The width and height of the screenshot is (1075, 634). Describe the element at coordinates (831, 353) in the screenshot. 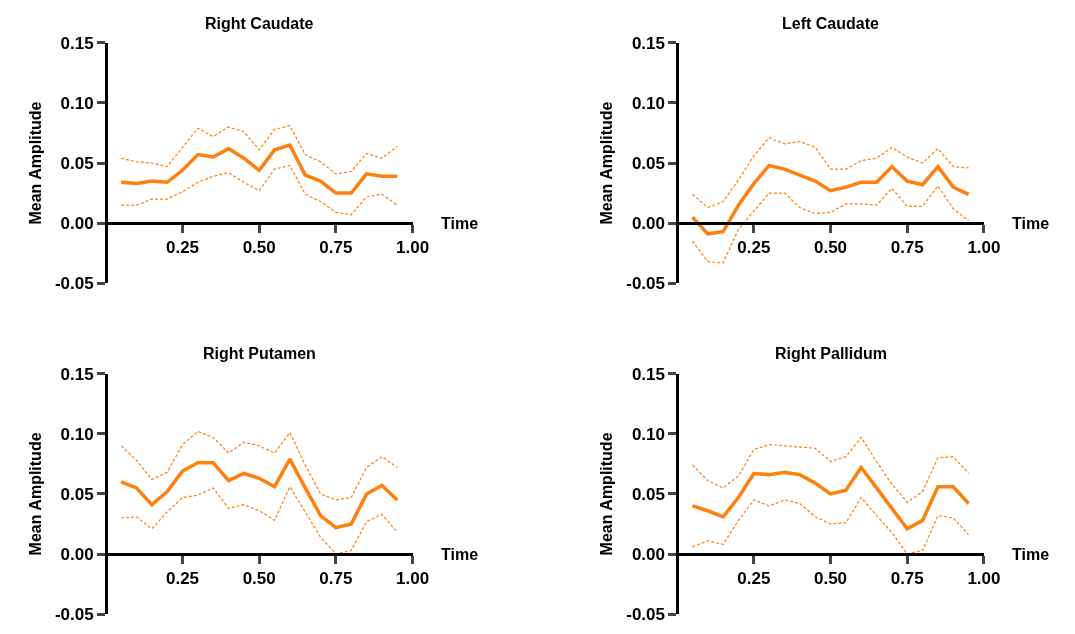

I see `chart-title: Right Pallidum` at that location.